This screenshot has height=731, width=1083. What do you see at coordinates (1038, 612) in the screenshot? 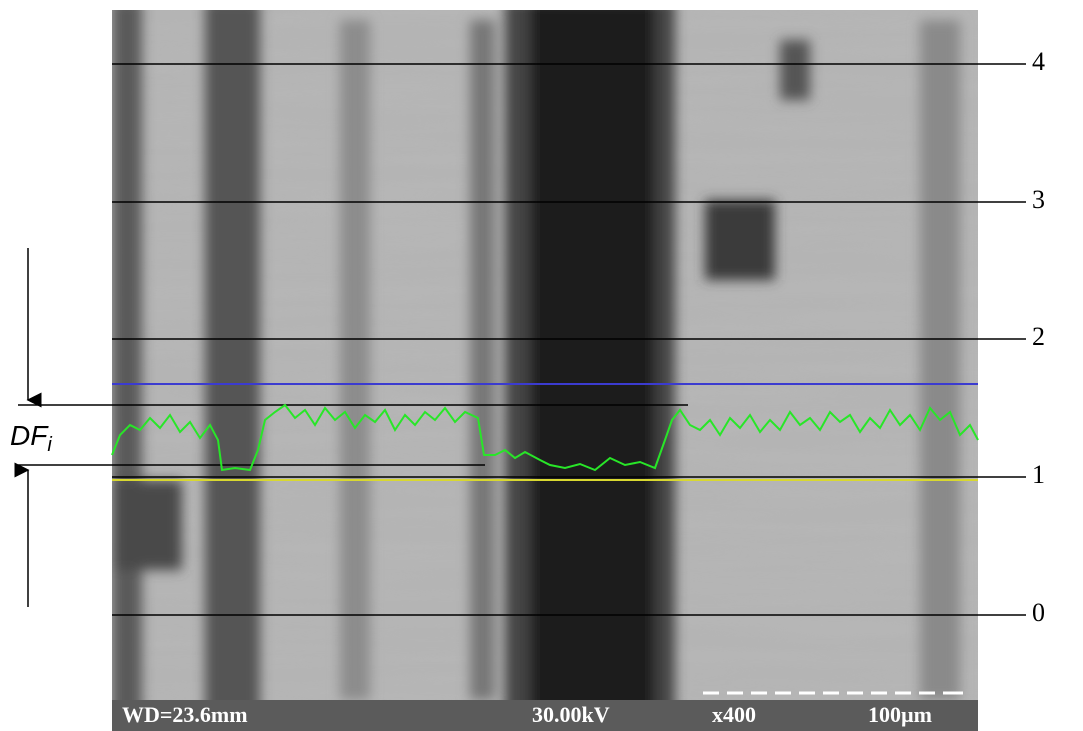
I see `level-label: 0` at bounding box center [1038, 612].